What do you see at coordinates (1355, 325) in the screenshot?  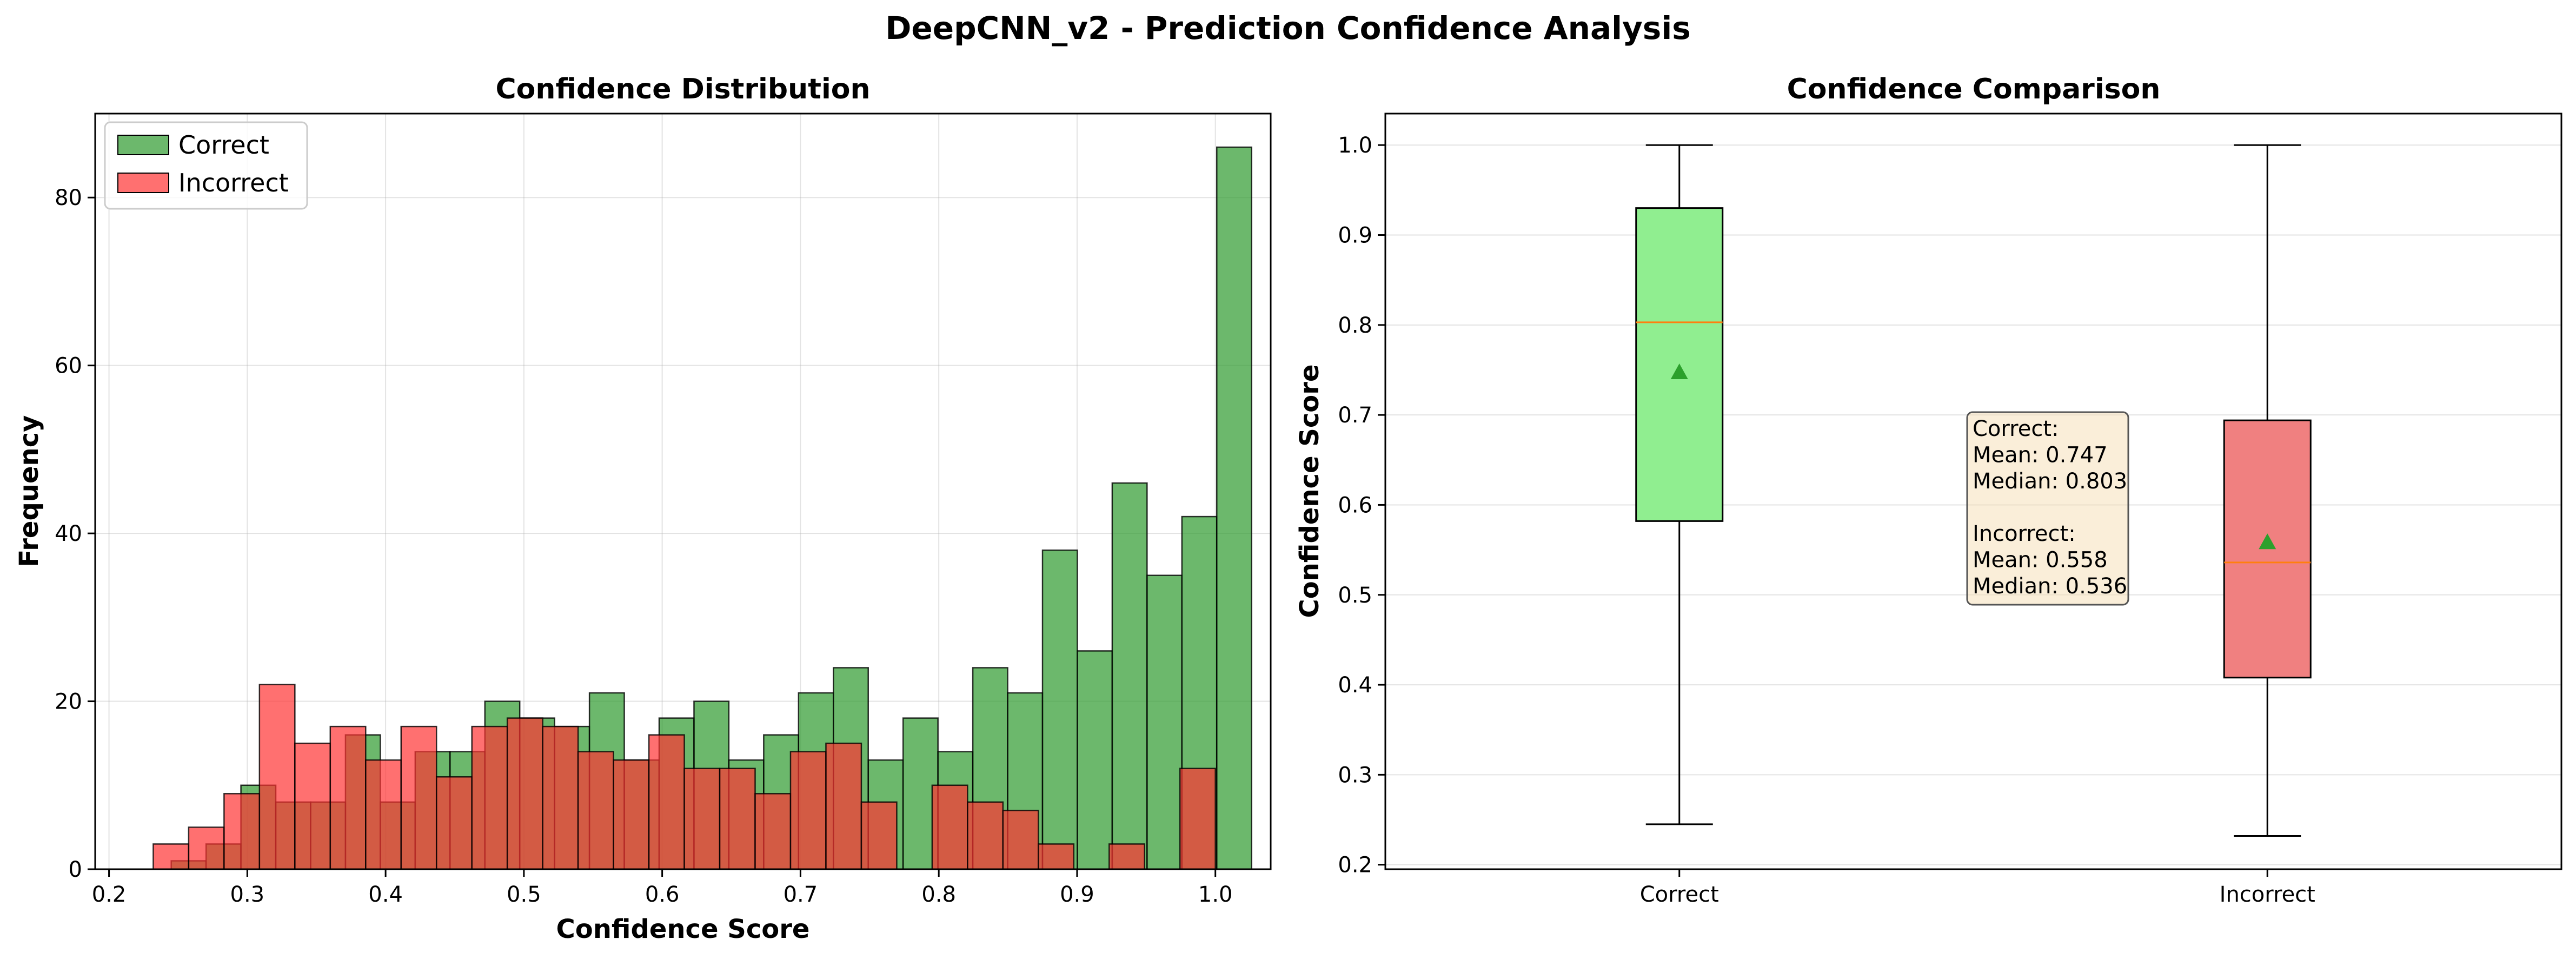 I see `right-y-tick-label: 0.8` at bounding box center [1355, 325].